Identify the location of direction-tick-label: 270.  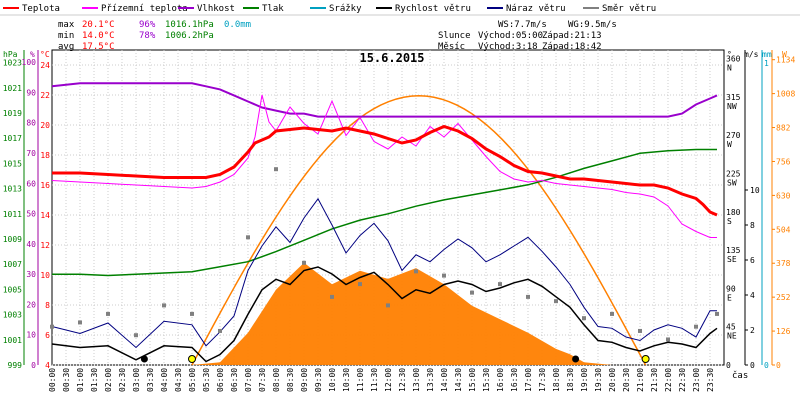
(733, 135).